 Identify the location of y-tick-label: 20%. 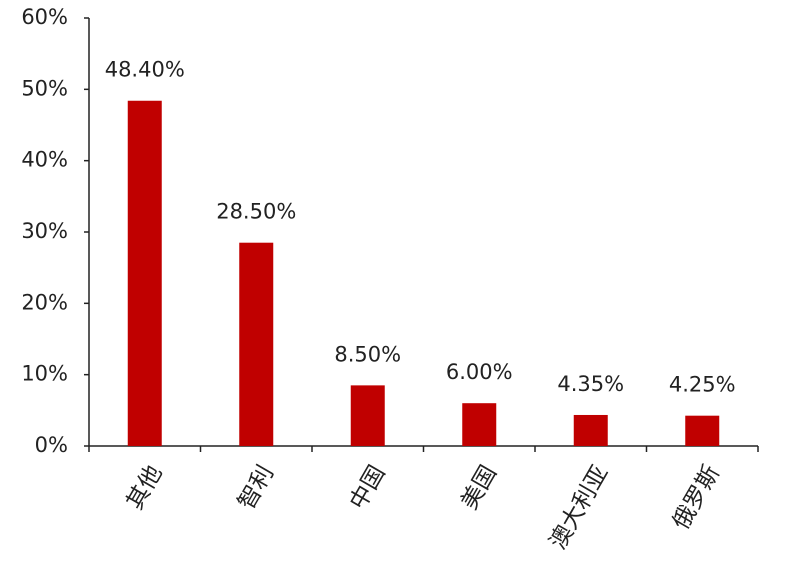
(44, 302).